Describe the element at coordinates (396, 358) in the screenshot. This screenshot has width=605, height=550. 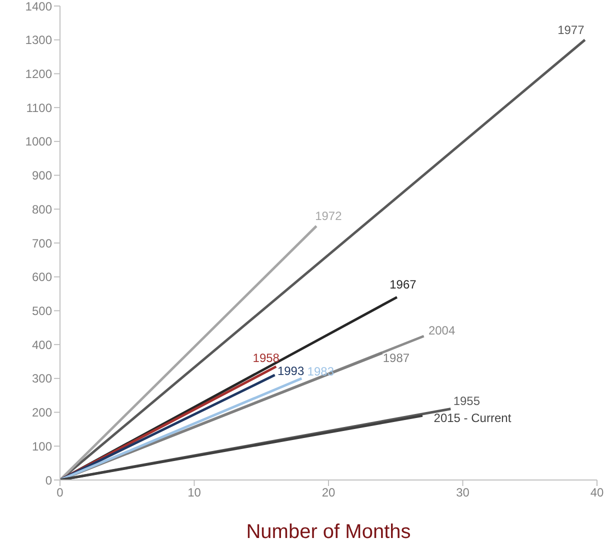
I see `series-label: 1987` at that location.